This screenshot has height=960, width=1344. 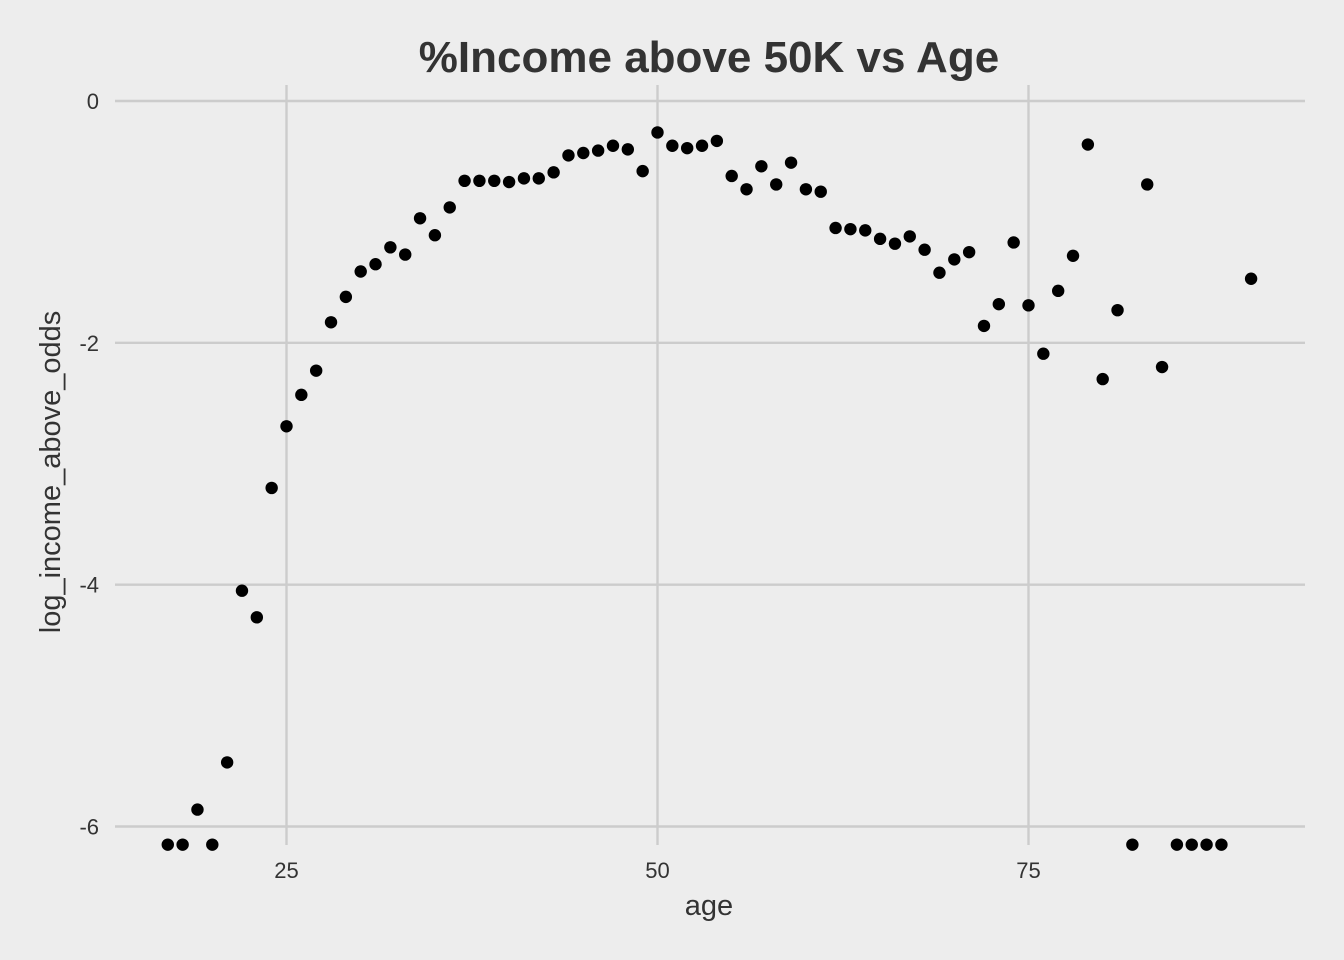 I want to click on x-tick-label: 25, so click(x=286, y=870).